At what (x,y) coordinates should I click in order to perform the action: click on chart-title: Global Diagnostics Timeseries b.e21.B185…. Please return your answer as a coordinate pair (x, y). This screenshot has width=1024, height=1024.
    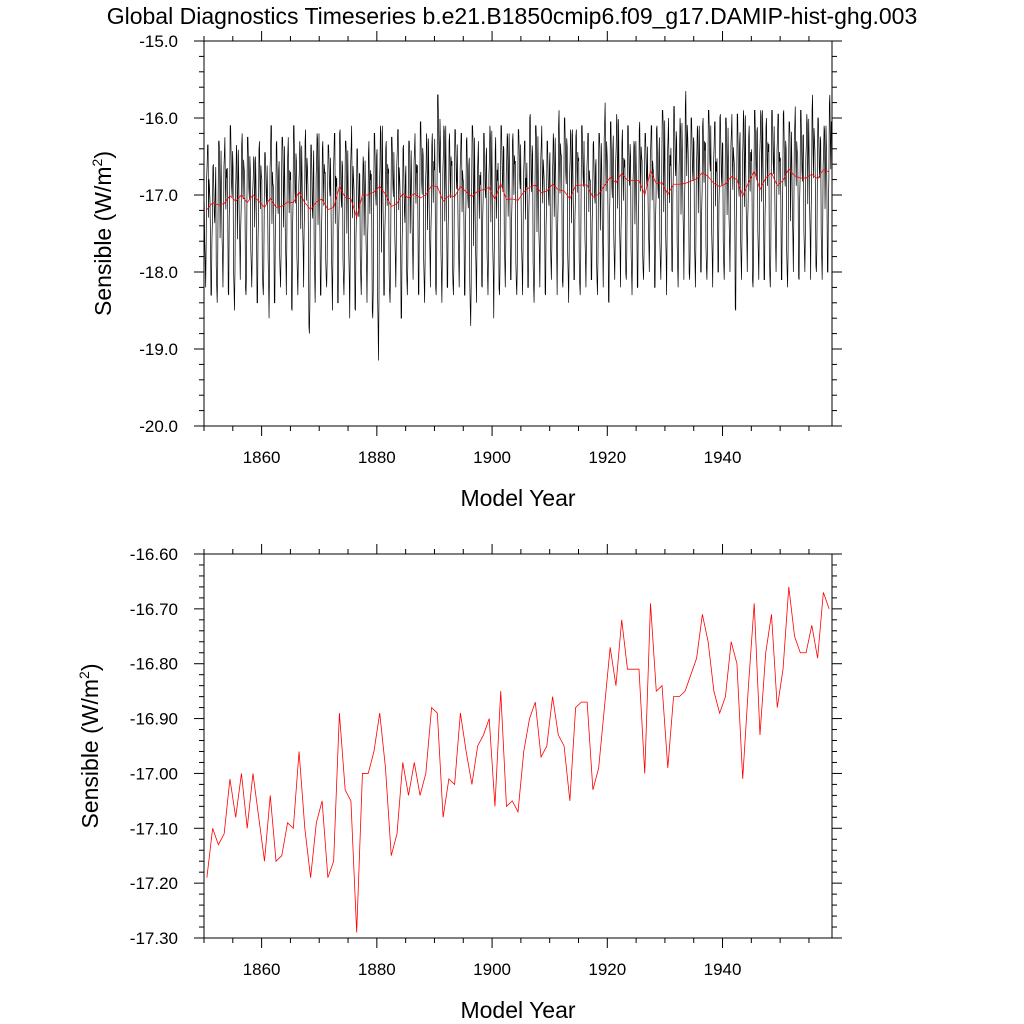
    Looking at the image, I should click on (512, 16).